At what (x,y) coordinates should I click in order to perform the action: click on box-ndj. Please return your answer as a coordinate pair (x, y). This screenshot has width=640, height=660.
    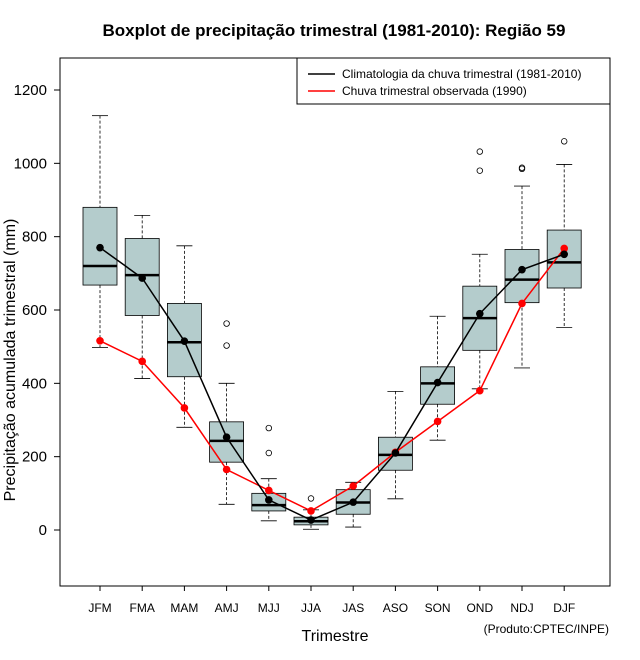
    Looking at the image, I should click on (522, 266).